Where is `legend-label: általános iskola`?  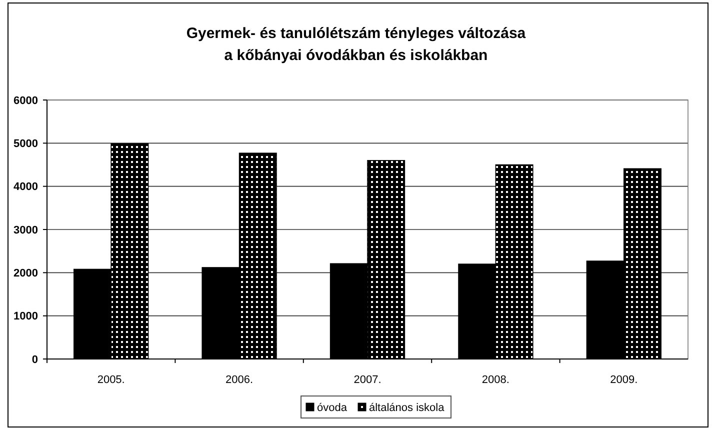 legend-label: általános iskola is located at coordinates (407, 408).